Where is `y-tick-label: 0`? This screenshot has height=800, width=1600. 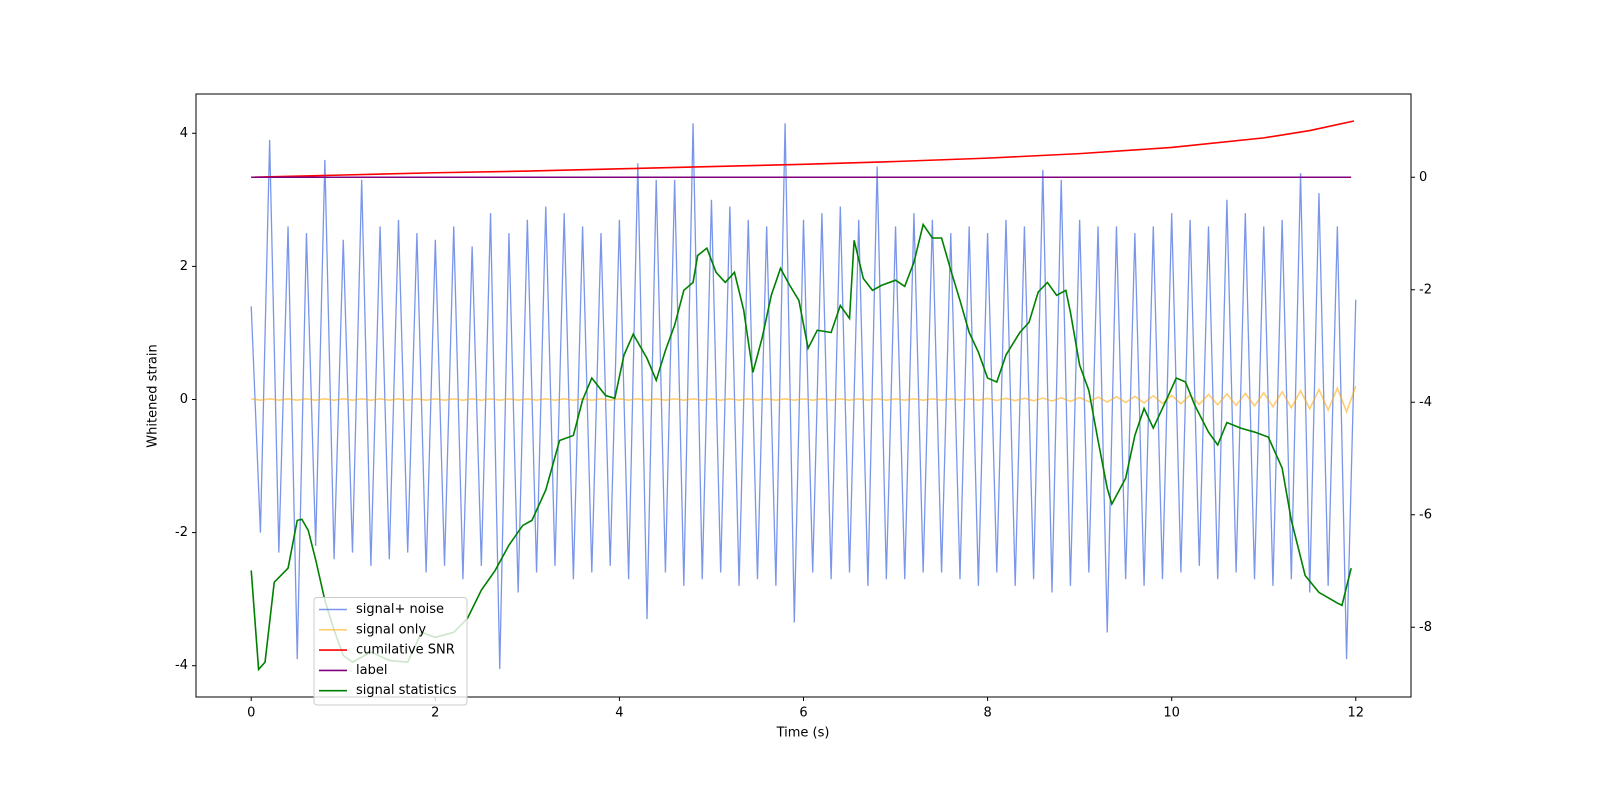 y-tick-label: 0 is located at coordinates (184, 399).